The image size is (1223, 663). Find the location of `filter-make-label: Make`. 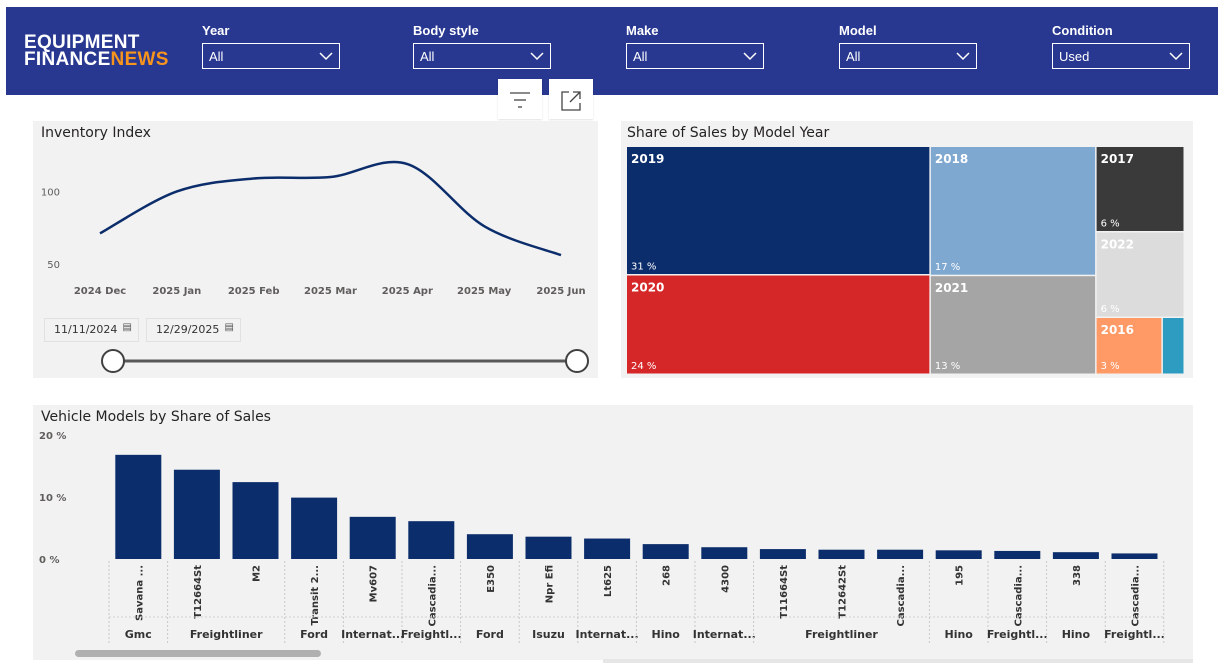

filter-make-label: Make is located at coordinates (642, 30).